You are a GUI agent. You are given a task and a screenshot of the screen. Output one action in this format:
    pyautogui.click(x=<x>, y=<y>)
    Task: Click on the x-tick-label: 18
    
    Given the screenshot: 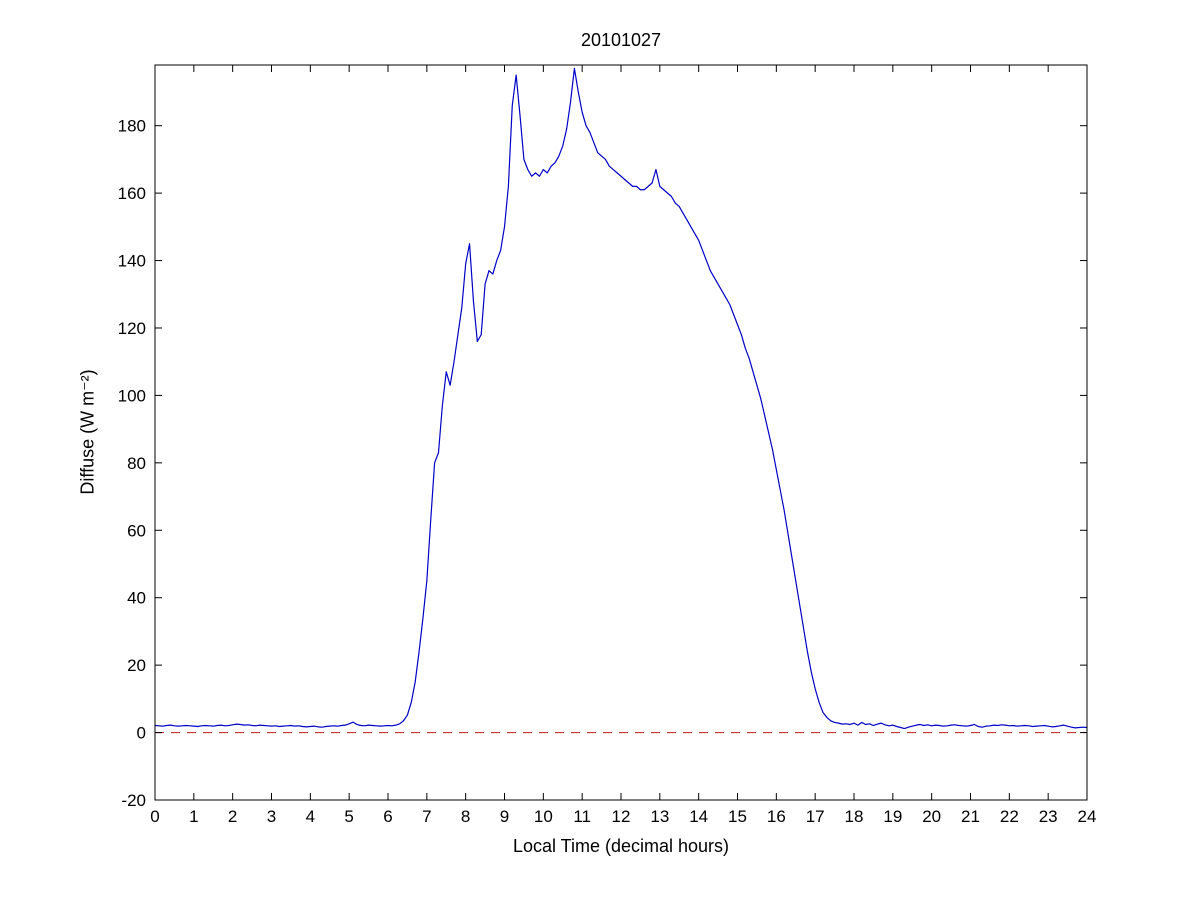 What is the action you would take?
    pyautogui.click(x=854, y=816)
    